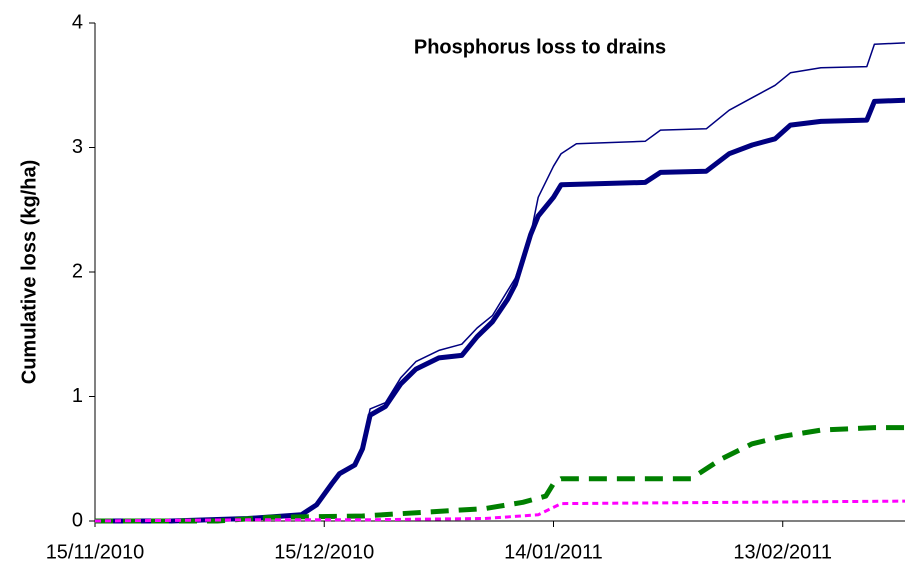 Image resolution: width=905 pixels, height=575 pixels. What do you see at coordinates (324, 552) in the screenshot?
I see `x-tick-label: 15/12/2010` at bounding box center [324, 552].